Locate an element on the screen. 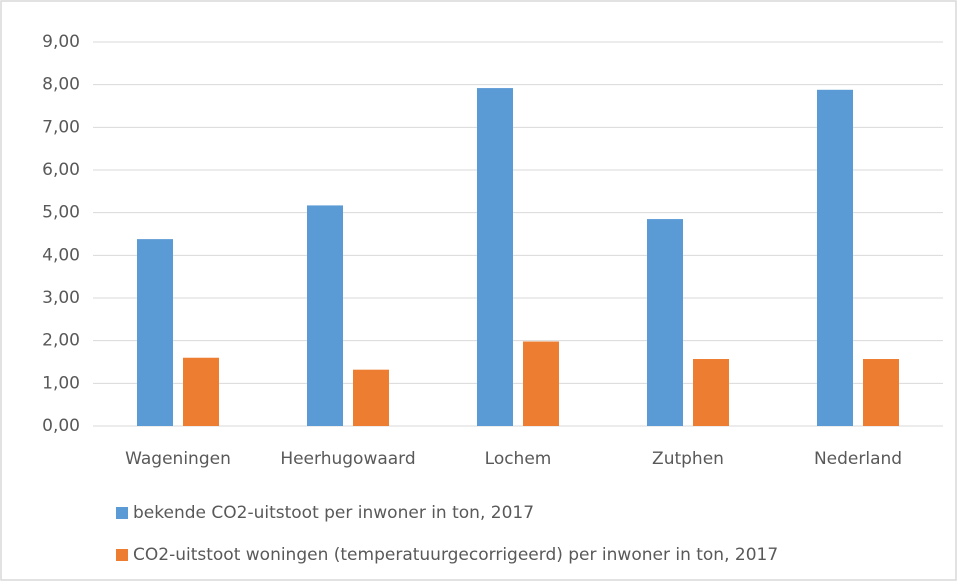 This screenshot has height=583, width=959. x-tick-label: Heerhugowaard is located at coordinates (347, 459).